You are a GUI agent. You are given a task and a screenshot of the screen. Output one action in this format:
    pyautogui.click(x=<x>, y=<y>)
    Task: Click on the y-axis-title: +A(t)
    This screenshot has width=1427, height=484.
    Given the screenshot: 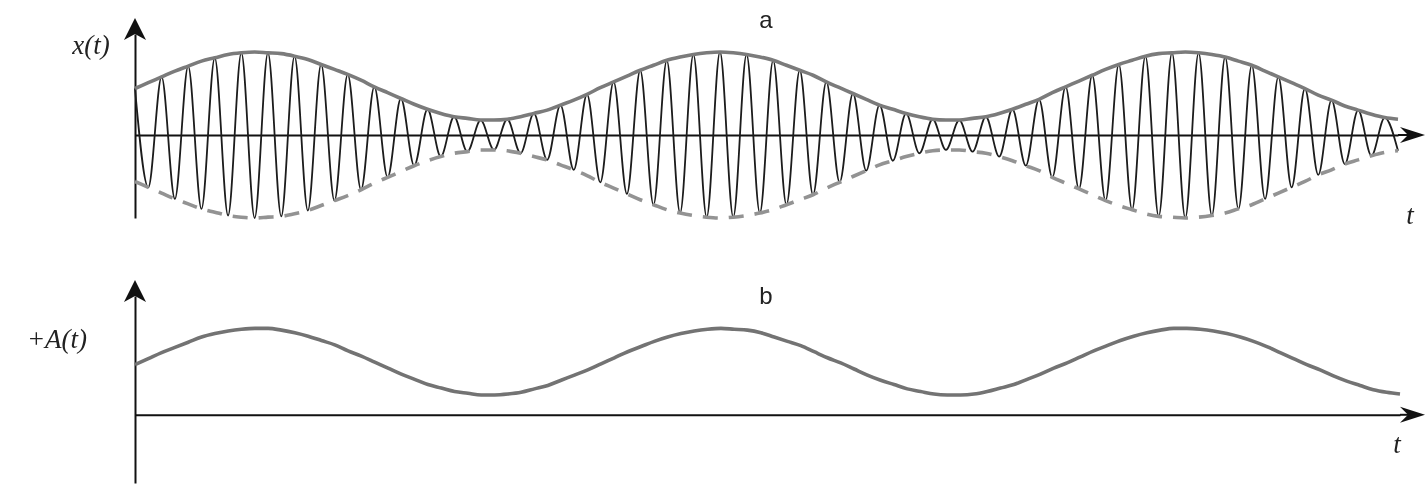 What is the action you would take?
    pyautogui.click(x=57, y=339)
    